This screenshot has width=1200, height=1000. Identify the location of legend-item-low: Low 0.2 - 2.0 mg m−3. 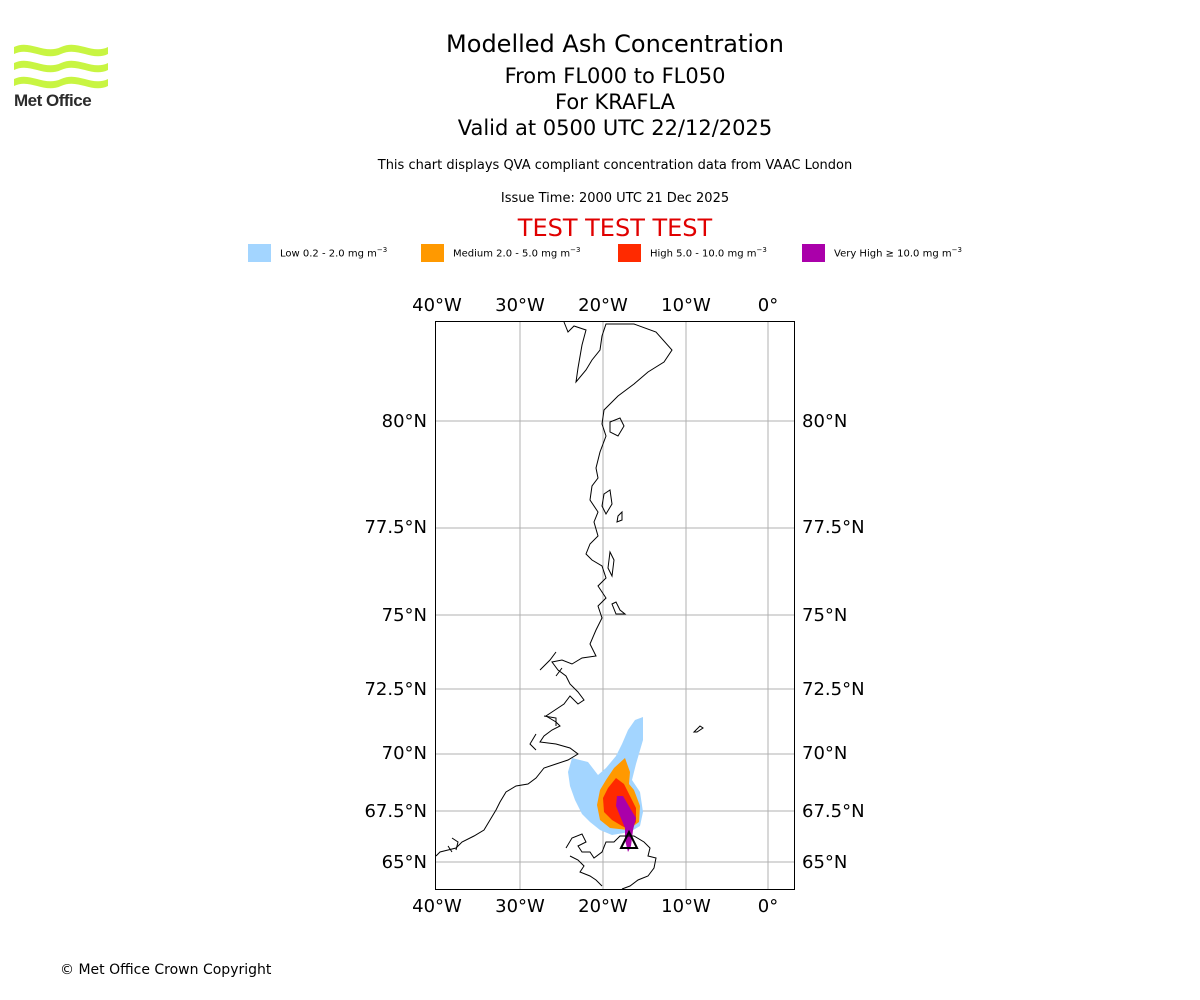
(317, 253).